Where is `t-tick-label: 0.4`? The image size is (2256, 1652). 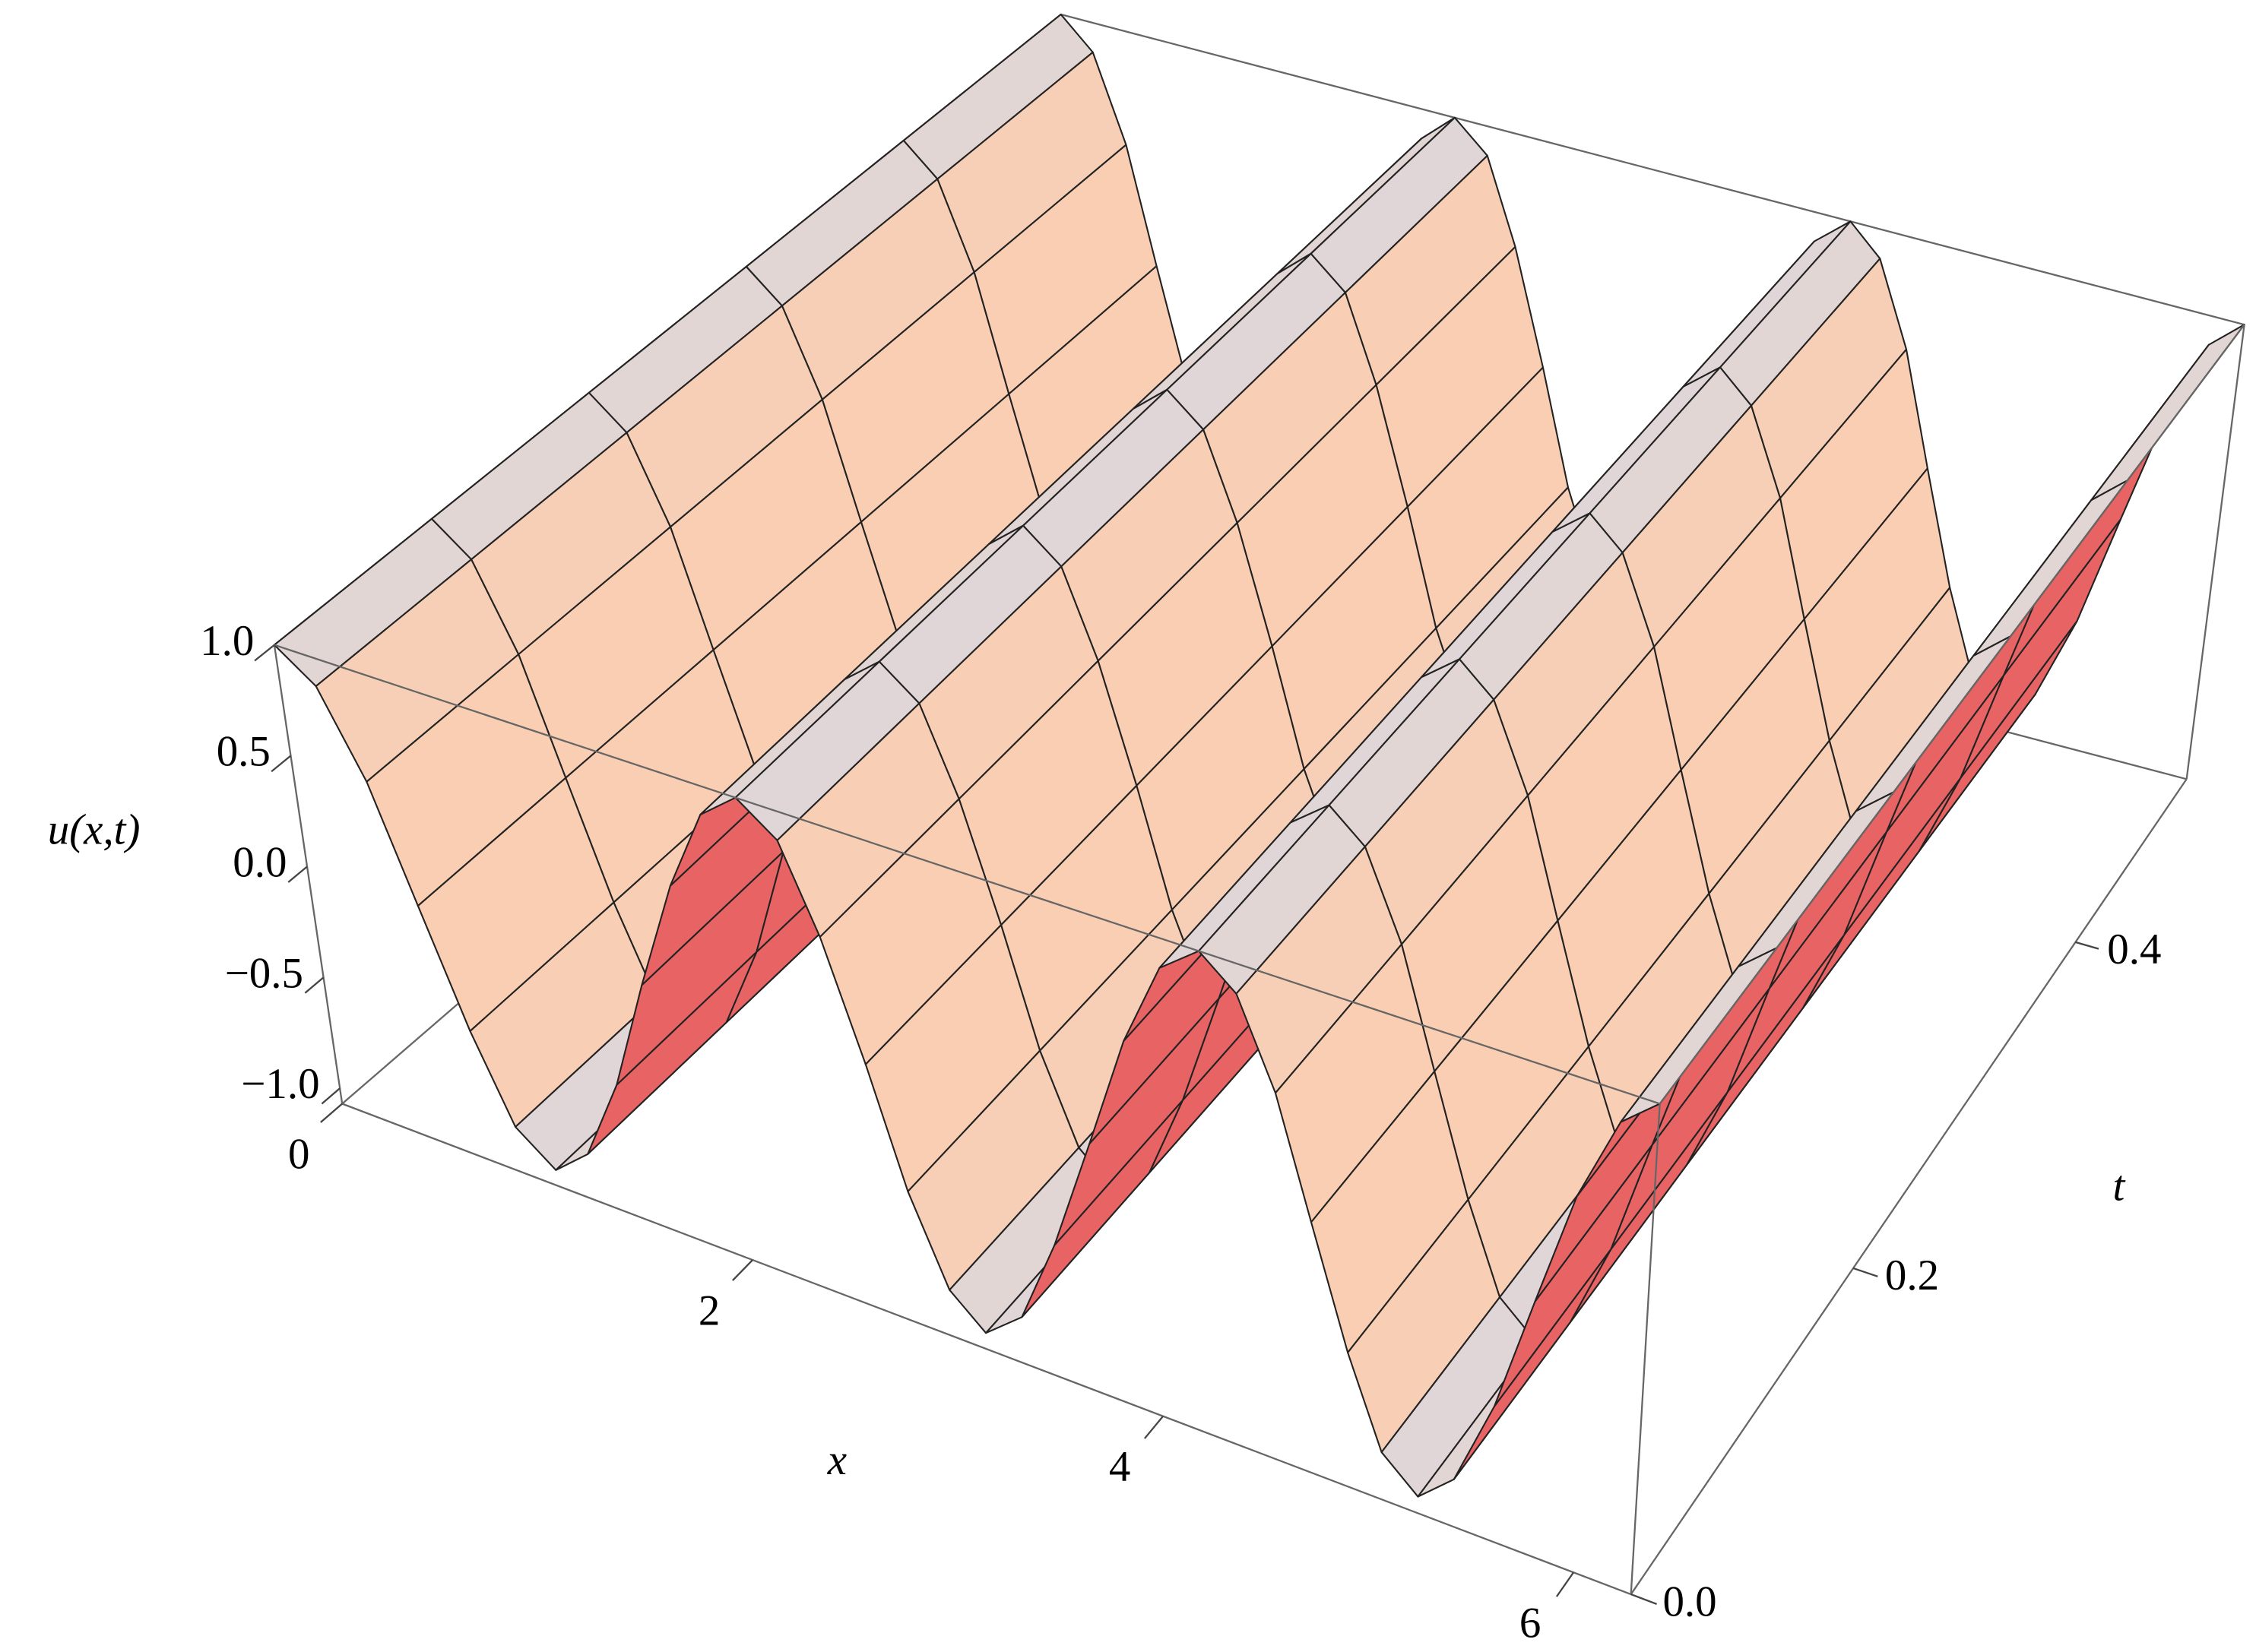
t-tick-label: 0.4 is located at coordinates (2134, 949).